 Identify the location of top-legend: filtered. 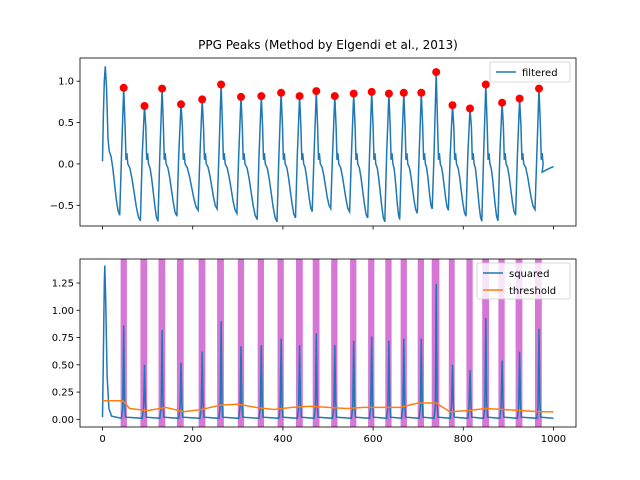
(530, 72).